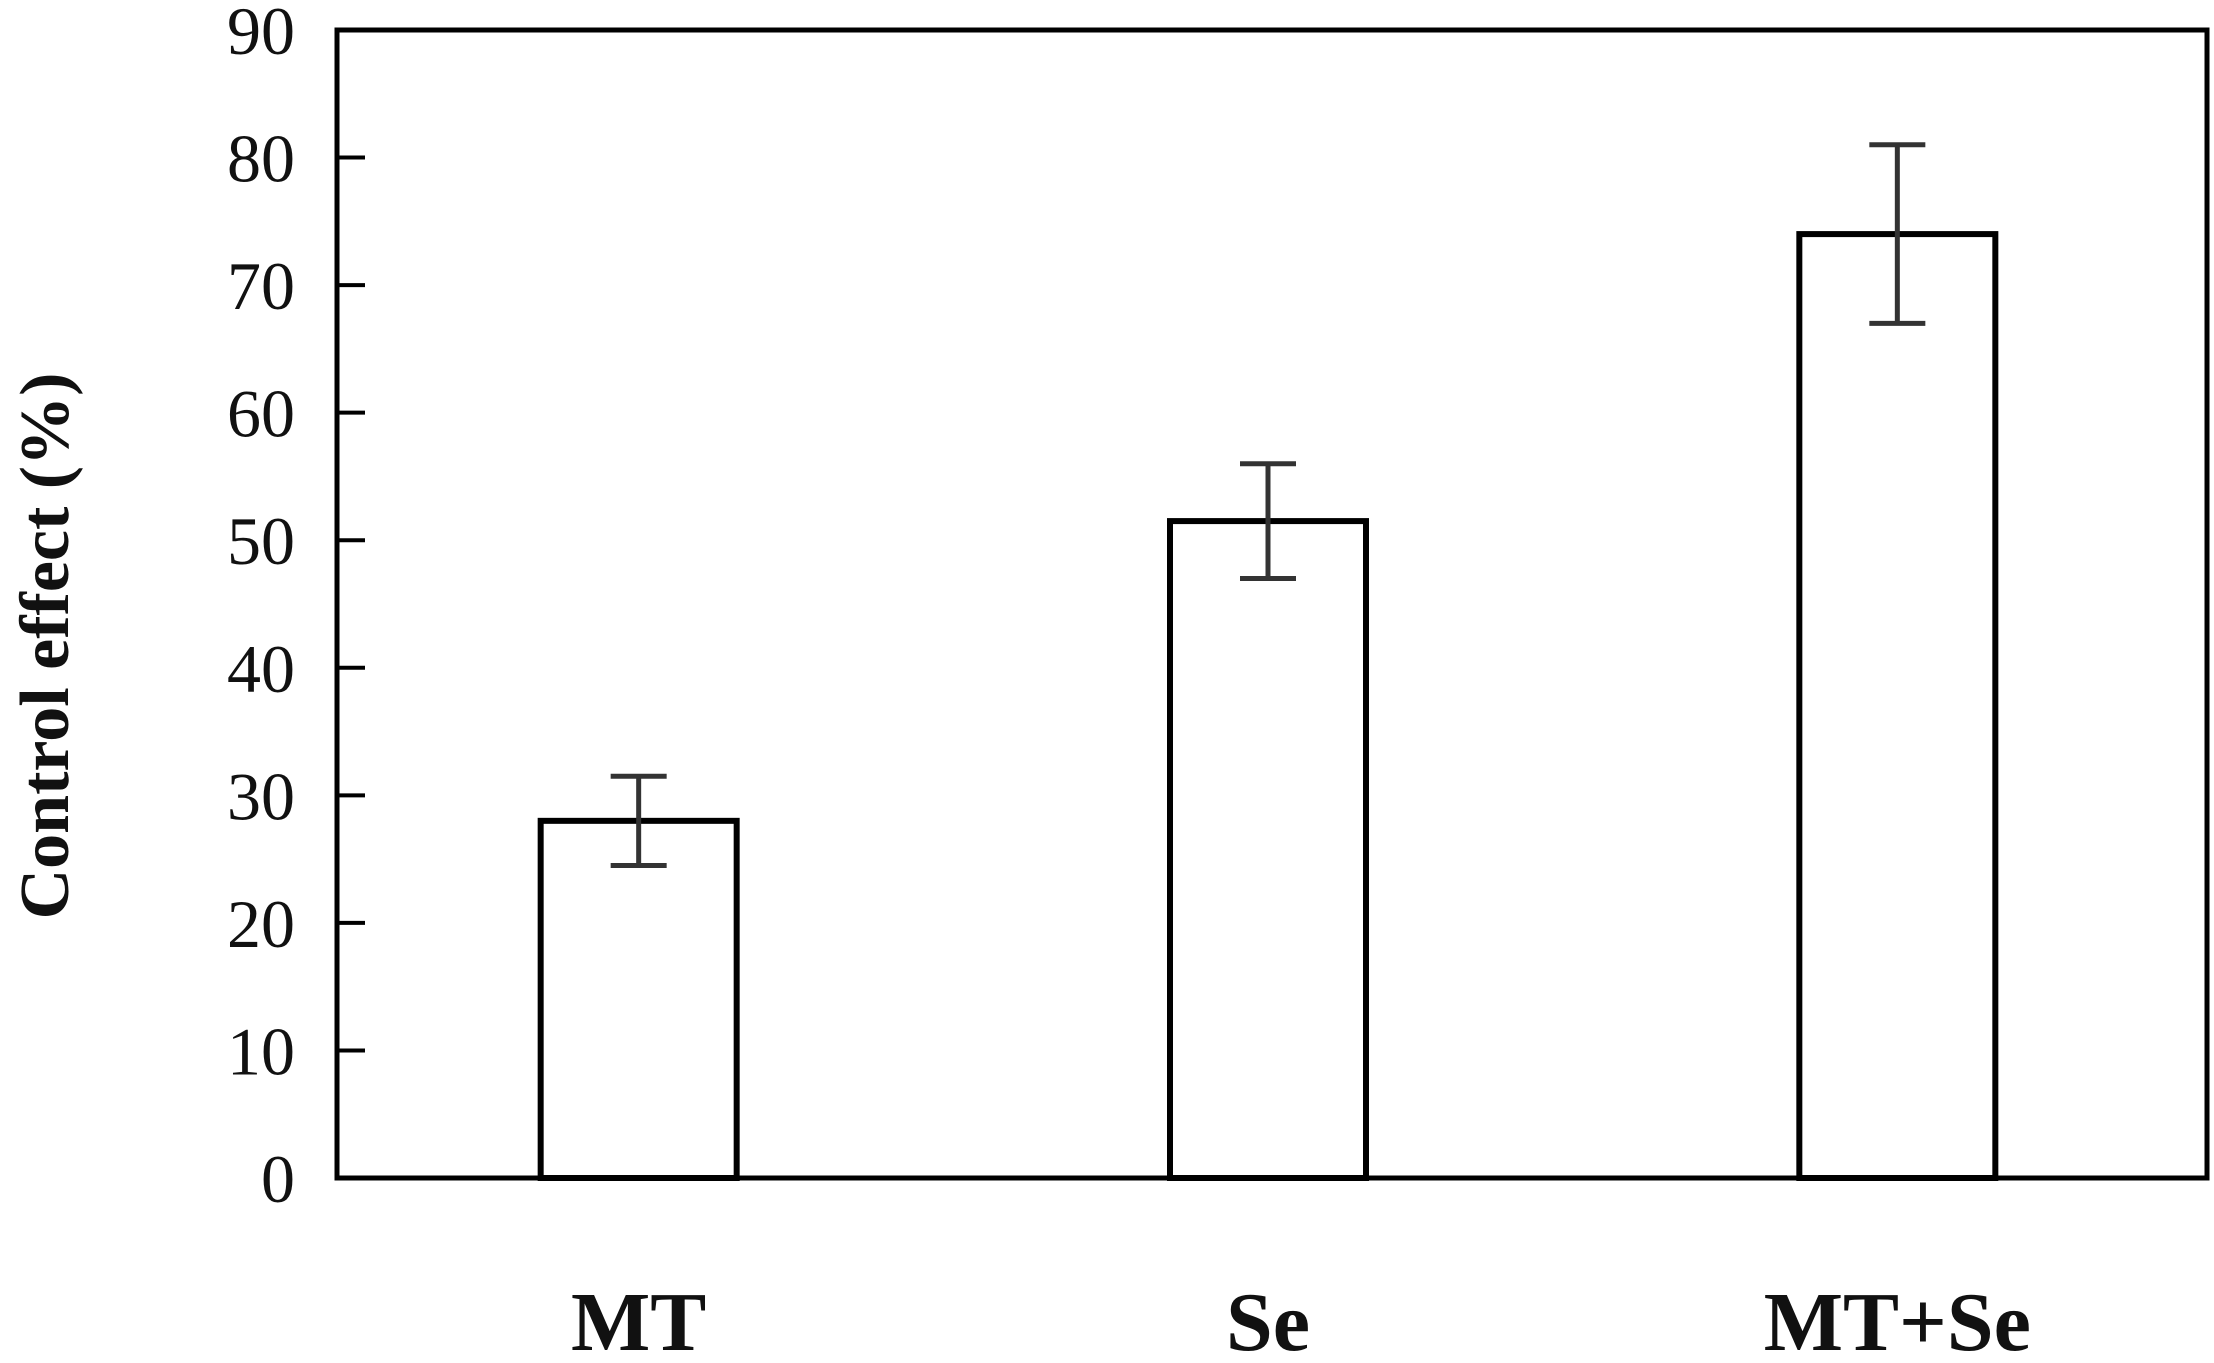  I want to click on y-axis-label: Control effect (%), so click(45, 646).